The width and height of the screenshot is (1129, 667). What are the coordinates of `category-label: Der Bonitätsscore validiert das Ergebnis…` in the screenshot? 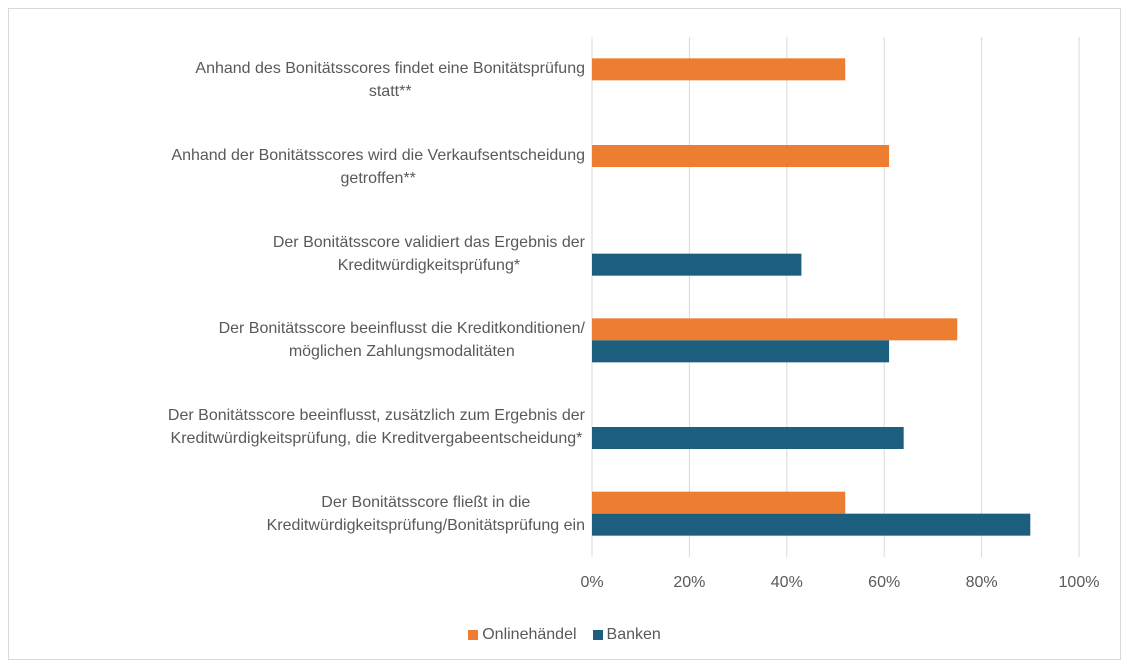 It's located at (428, 253).